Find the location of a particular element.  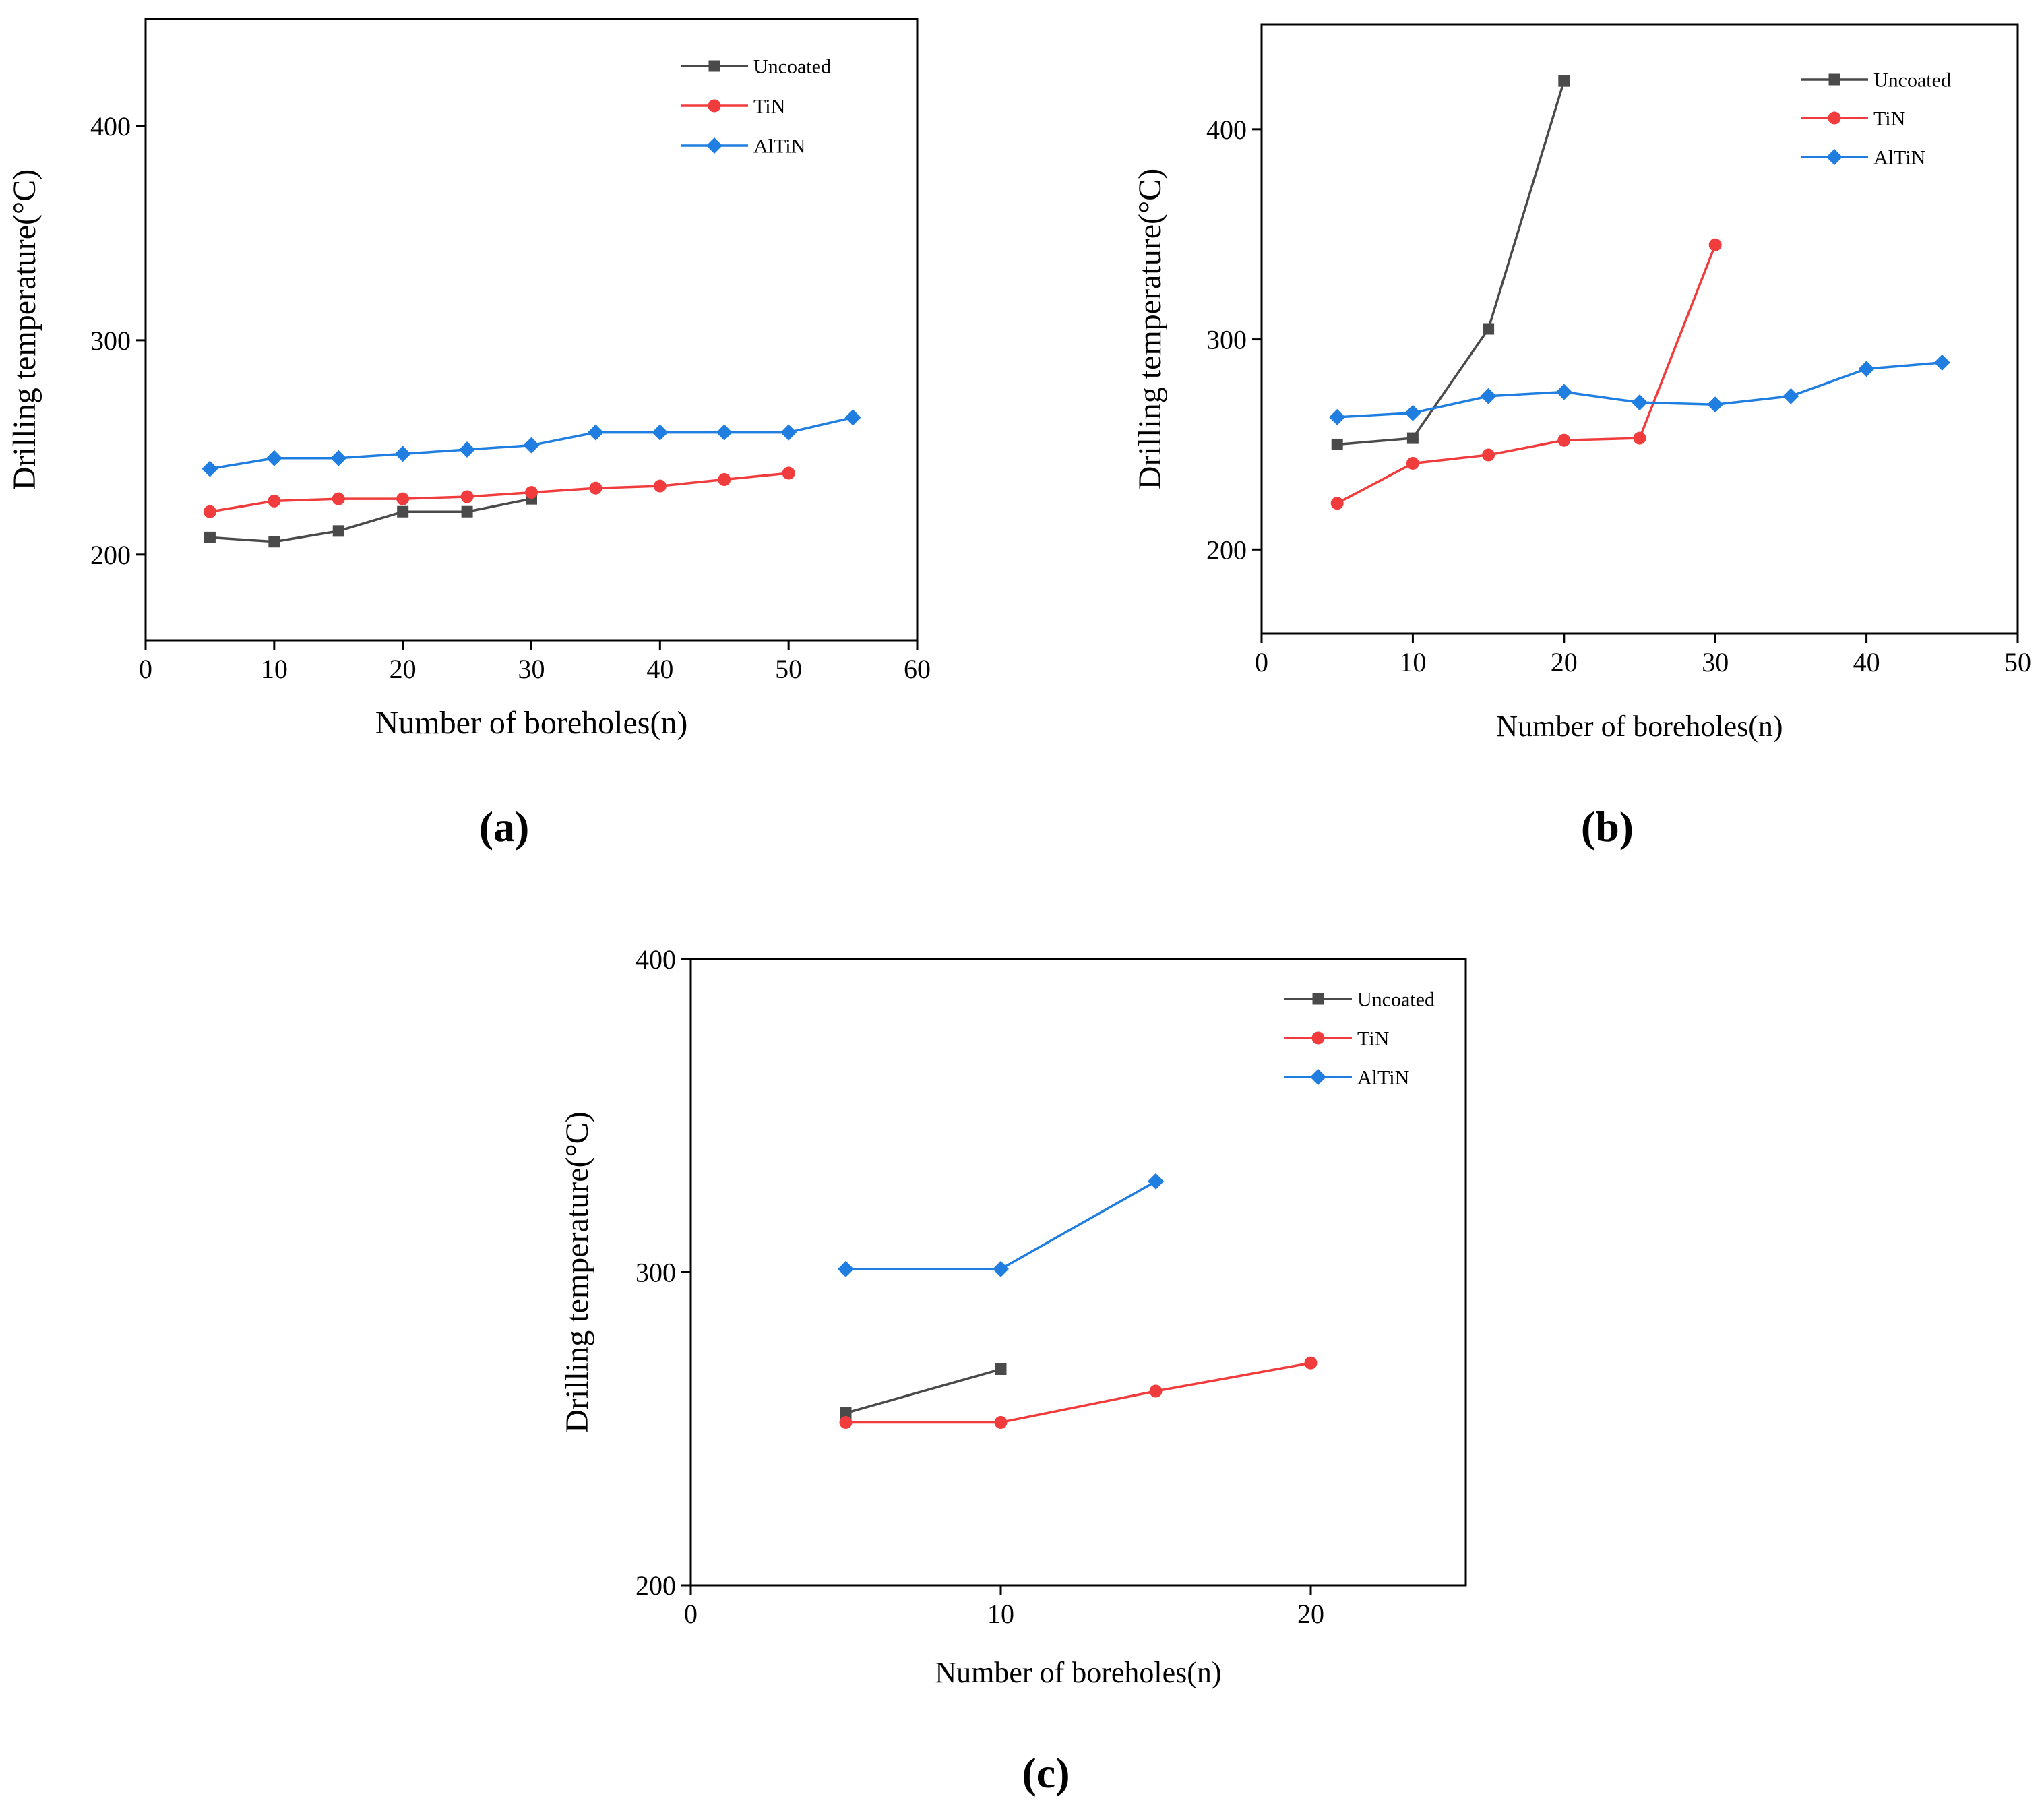

x-tick-label: 30 is located at coordinates (531, 669).